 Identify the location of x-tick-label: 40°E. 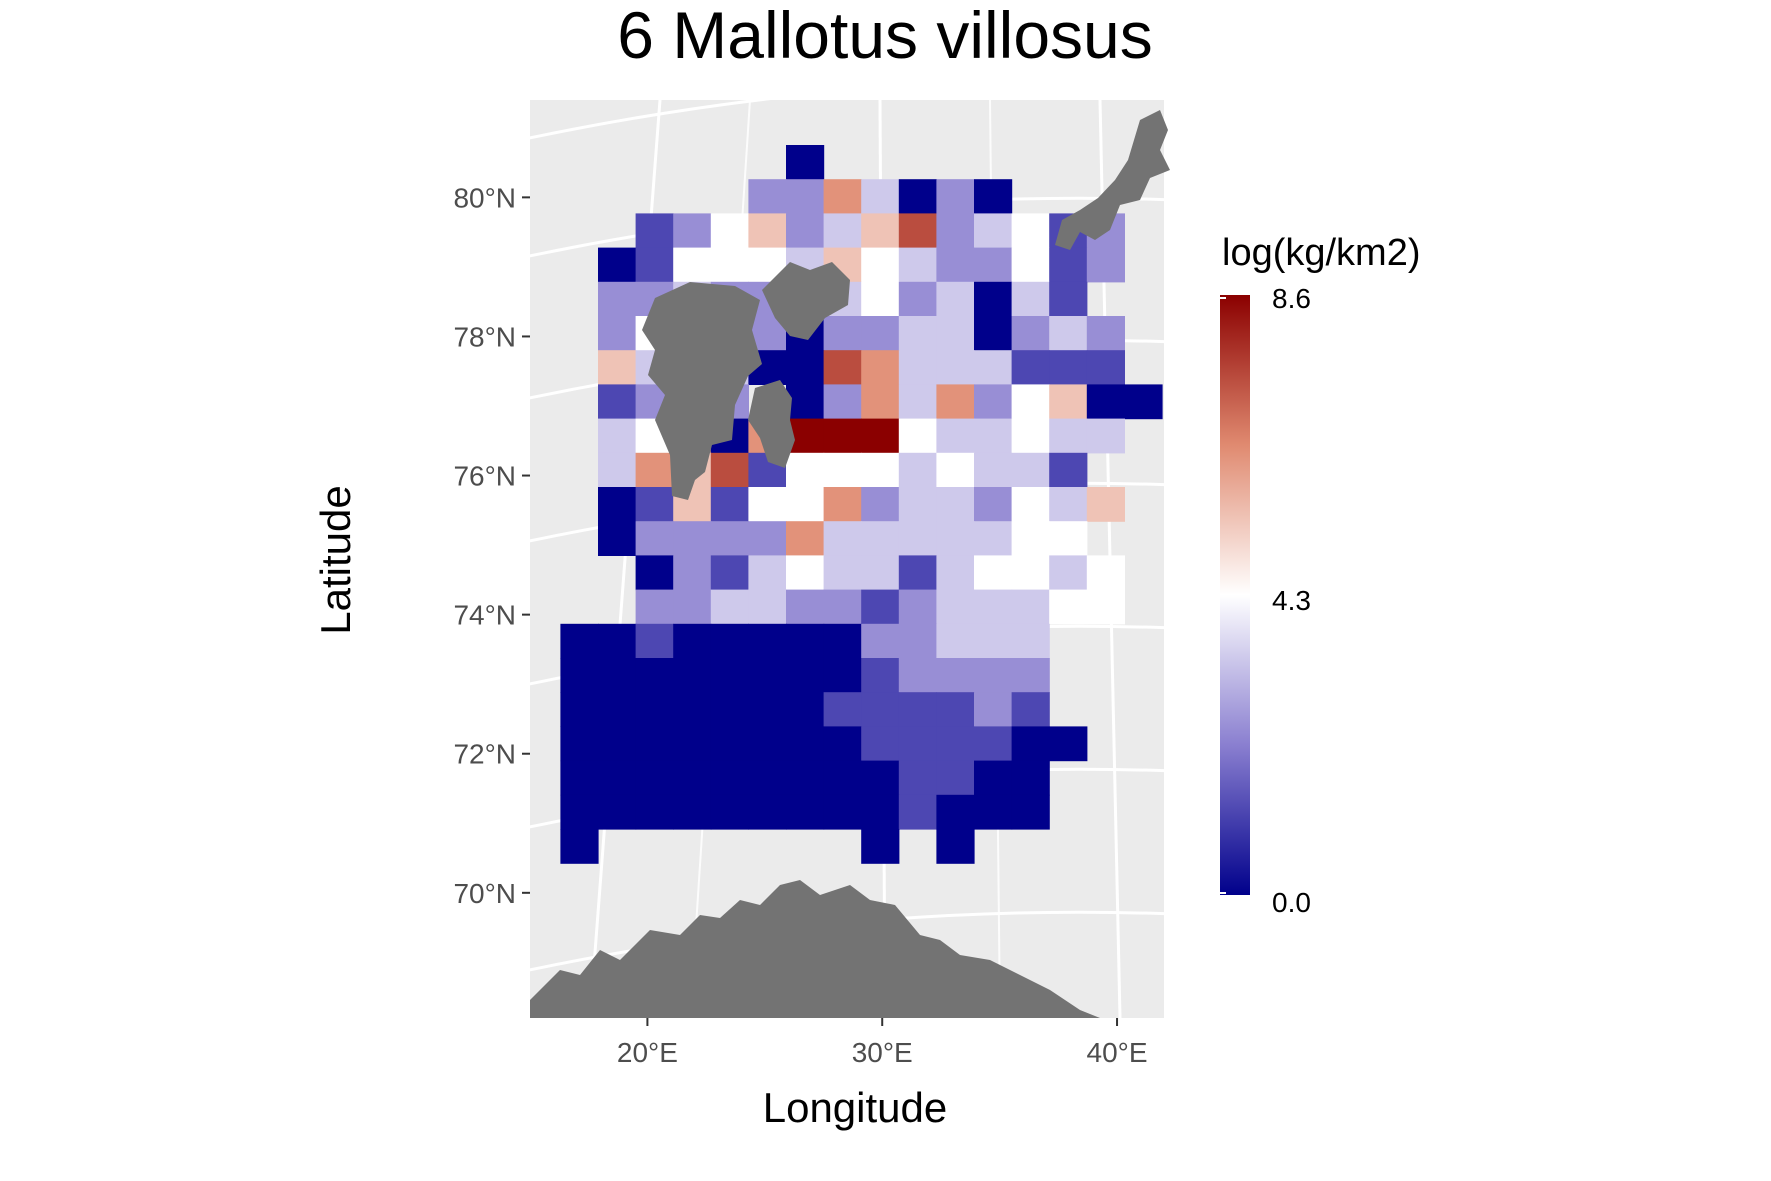
(1117, 1052).